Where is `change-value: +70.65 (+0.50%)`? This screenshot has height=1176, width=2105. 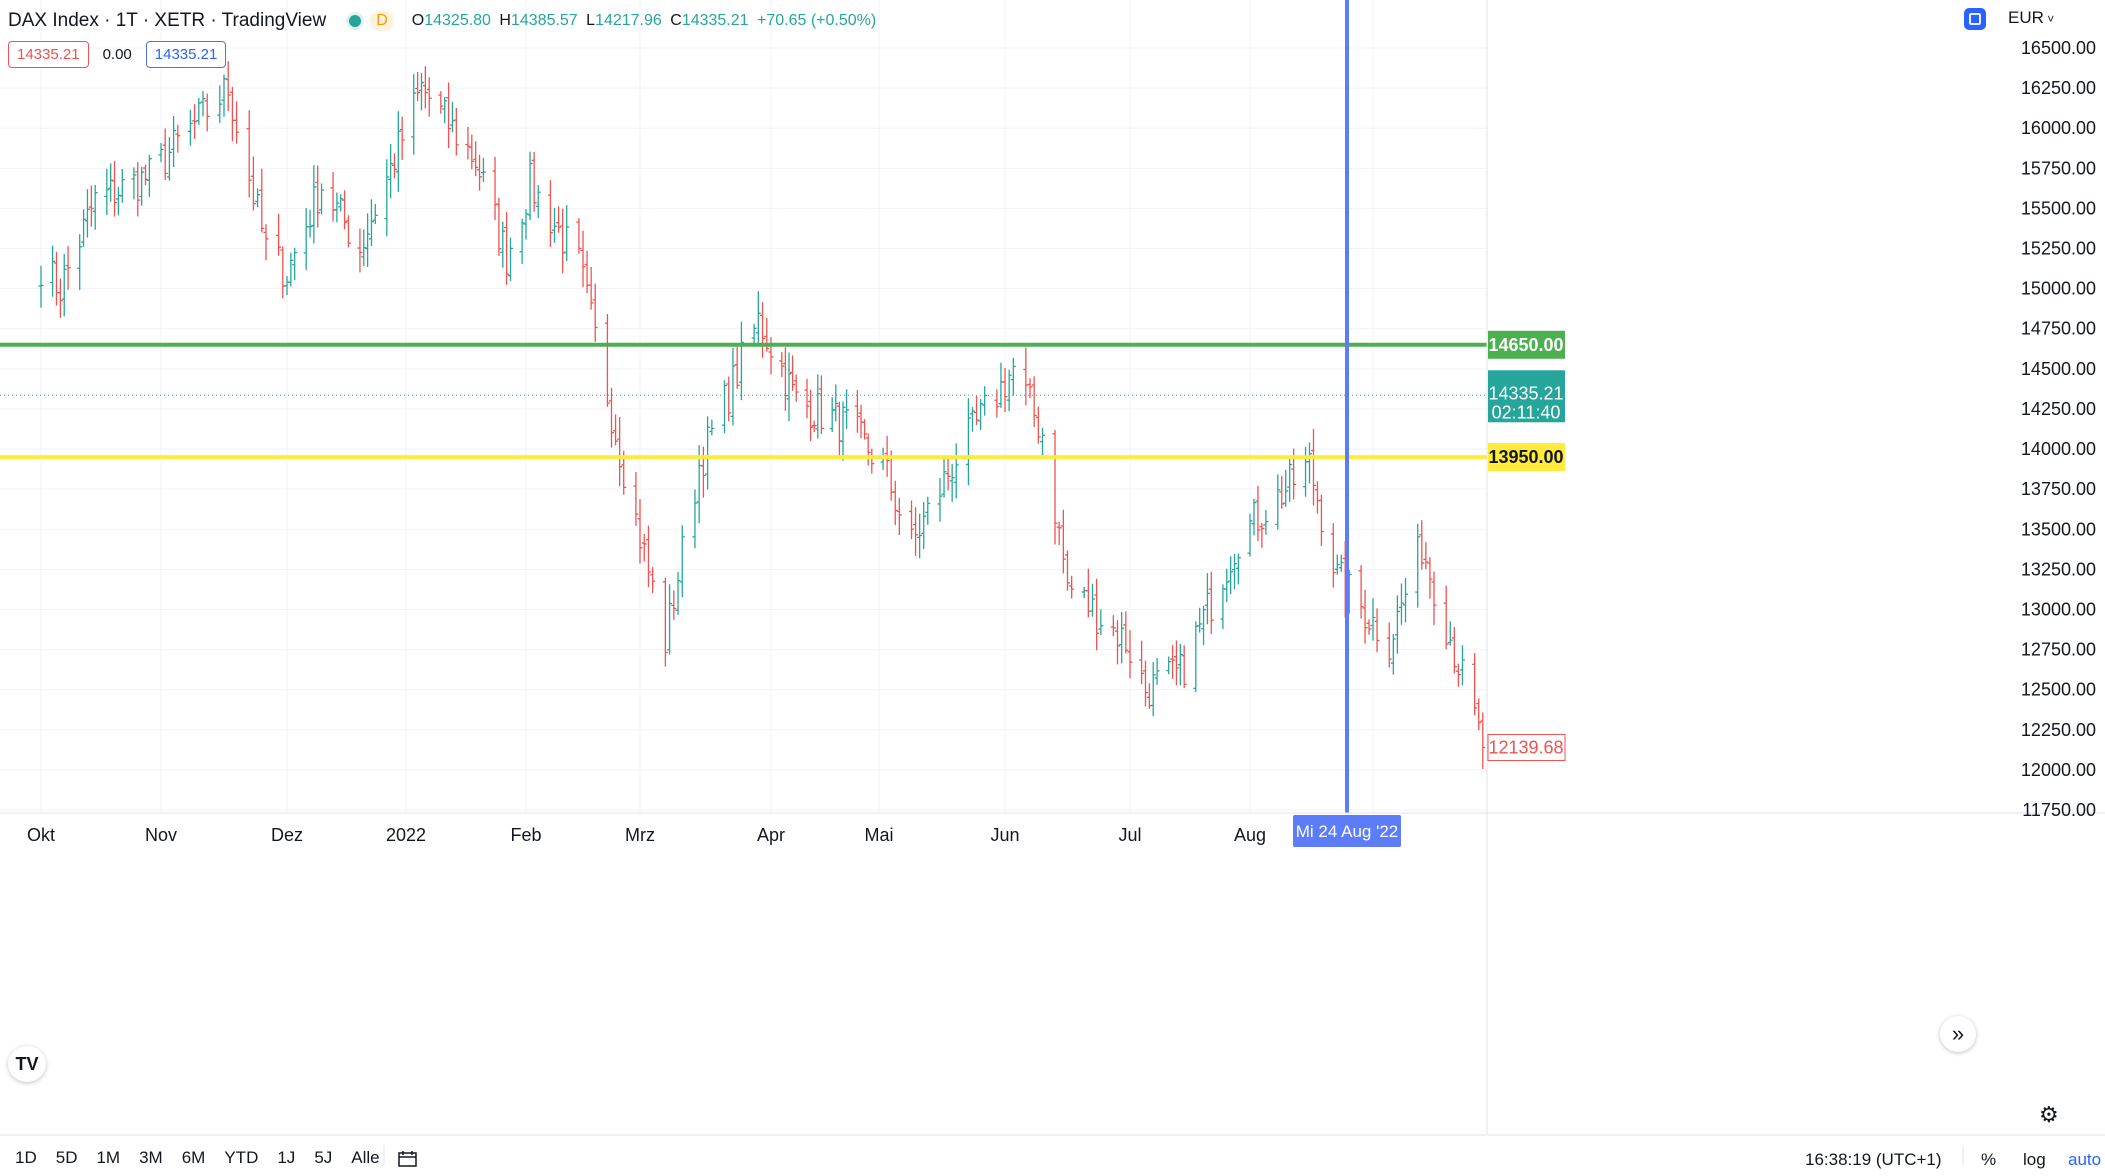
change-value: +70.65 (+0.50%) is located at coordinates (817, 20).